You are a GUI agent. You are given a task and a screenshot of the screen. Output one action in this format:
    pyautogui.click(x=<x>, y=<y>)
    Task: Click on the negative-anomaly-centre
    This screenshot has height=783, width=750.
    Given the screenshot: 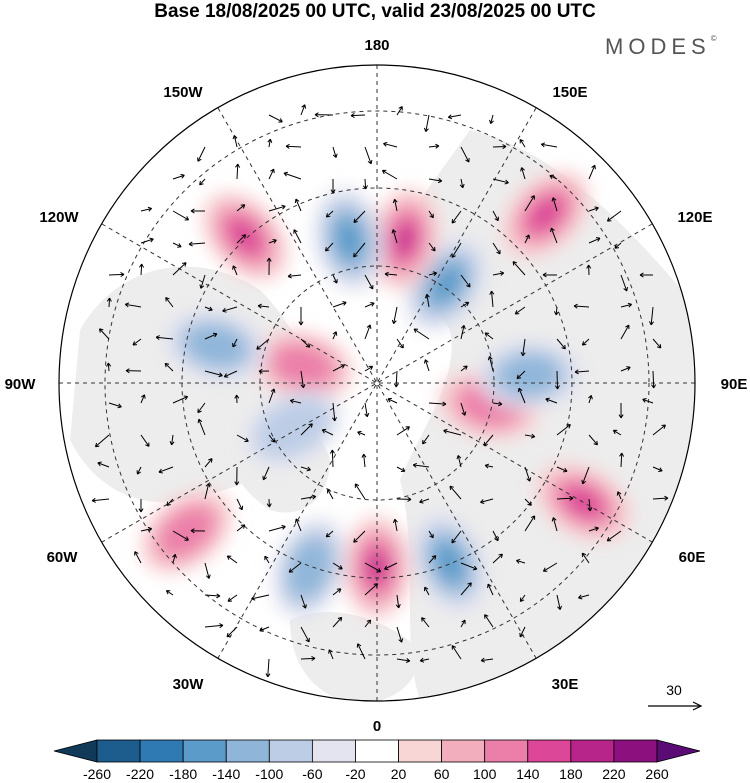 What is the action you would take?
    pyautogui.click(x=349, y=239)
    